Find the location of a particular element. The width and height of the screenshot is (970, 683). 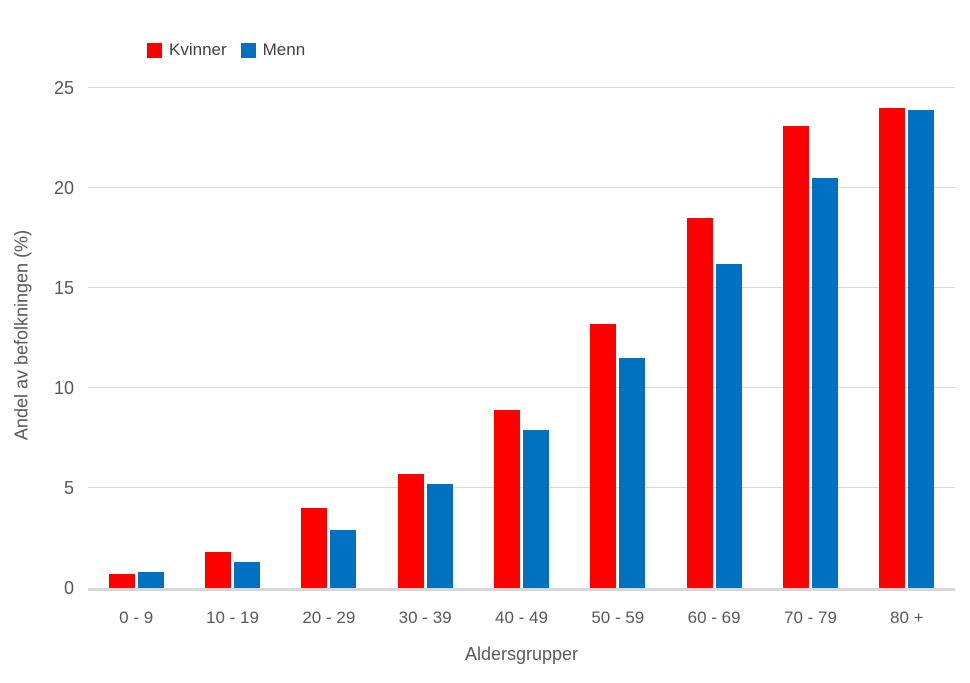

x-axis-line is located at coordinates (521, 589).